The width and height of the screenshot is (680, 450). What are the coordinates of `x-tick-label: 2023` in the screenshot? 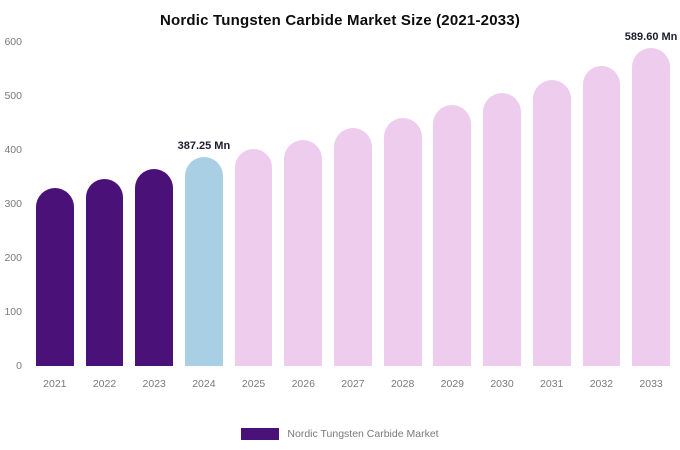 It's located at (154, 384).